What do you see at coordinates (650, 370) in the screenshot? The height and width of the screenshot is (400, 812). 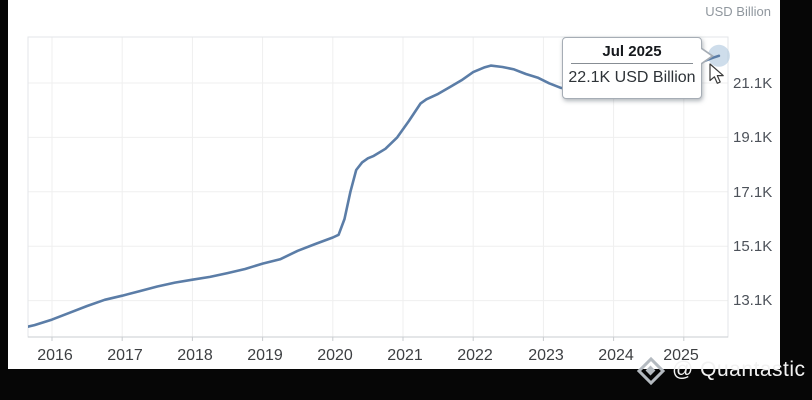 I see `quantastic-diamond-logo-icon` at bounding box center [650, 370].